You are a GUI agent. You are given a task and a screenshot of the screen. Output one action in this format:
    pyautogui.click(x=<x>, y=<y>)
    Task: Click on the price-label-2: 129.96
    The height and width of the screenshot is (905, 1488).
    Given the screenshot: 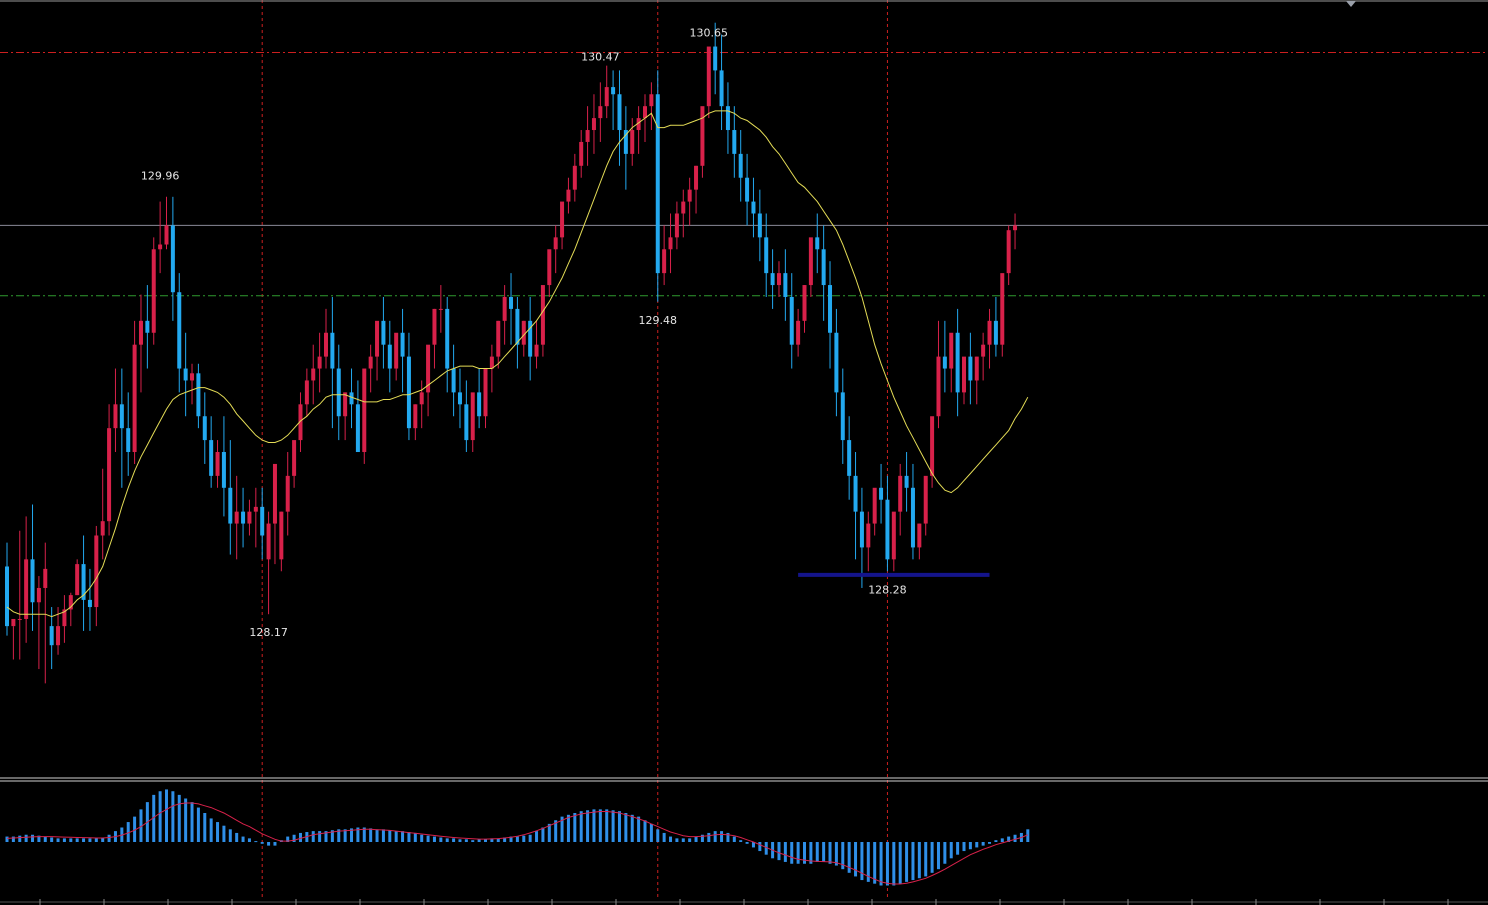 What is the action you would take?
    pyautogui.click(x=160, y=176)
    